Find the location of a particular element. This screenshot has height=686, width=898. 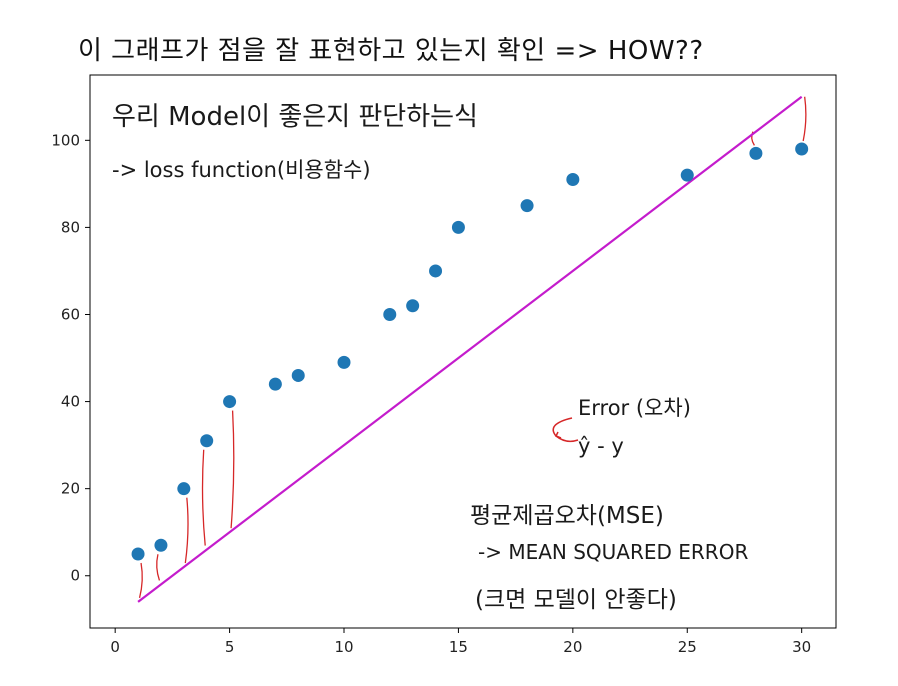

y-tick-label: 20 is located at coordinates (70, 489).